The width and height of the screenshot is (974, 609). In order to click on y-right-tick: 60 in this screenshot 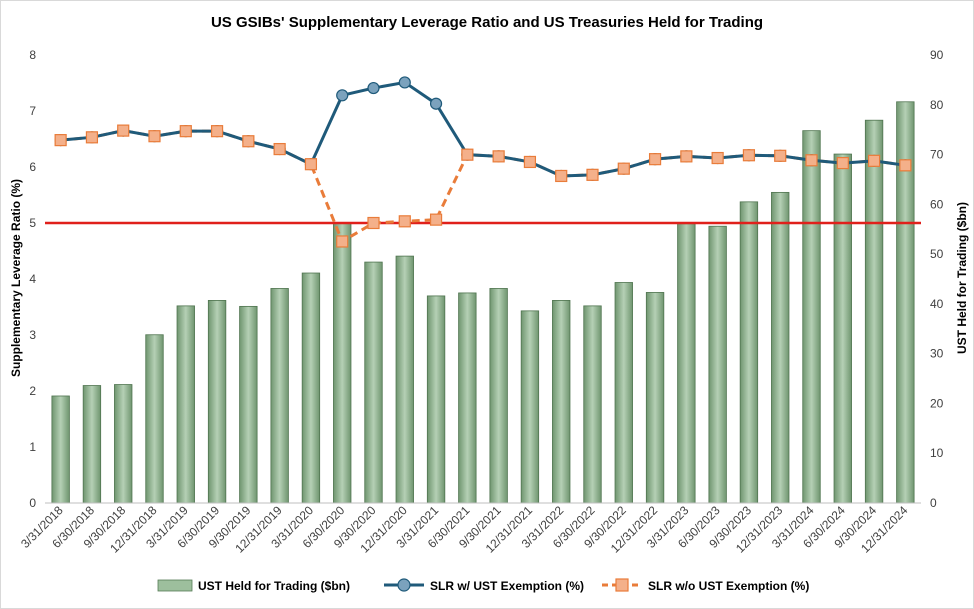, I will do `click(937, 204)`.